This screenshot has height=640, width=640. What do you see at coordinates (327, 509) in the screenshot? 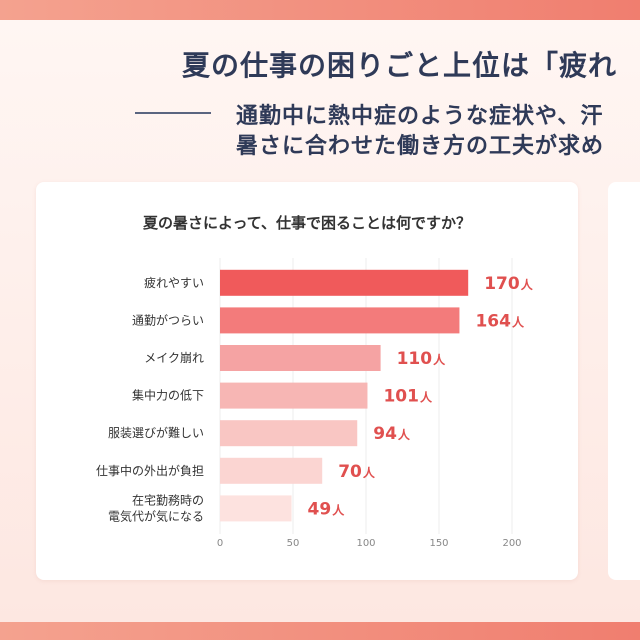
I see `value-label: 49人` at bounding box center [327, 509].